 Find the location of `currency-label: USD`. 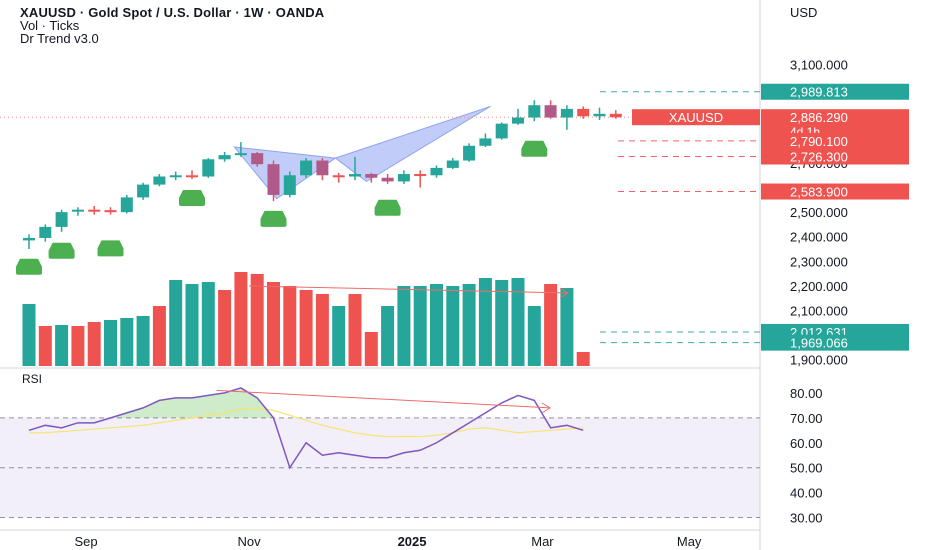

currency-label: USD is located at coordinates (804, 12).